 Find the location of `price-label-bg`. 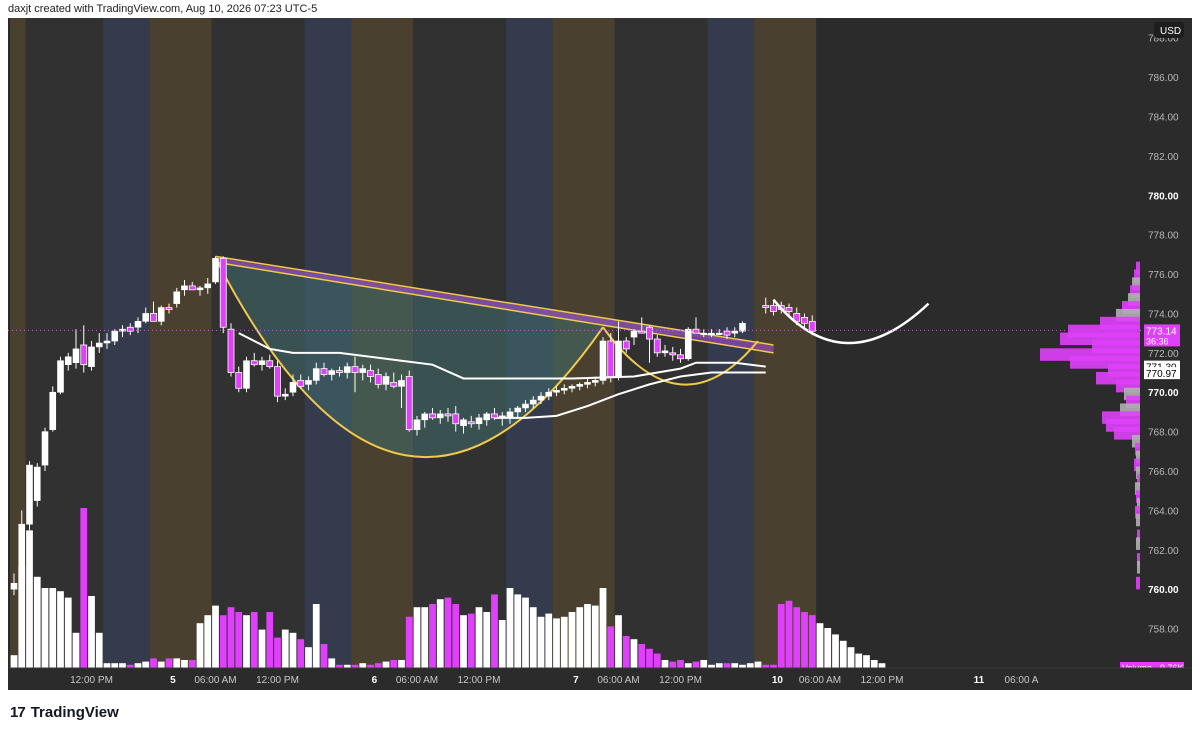

price-label-bg is located at coordinates (1162, 373).